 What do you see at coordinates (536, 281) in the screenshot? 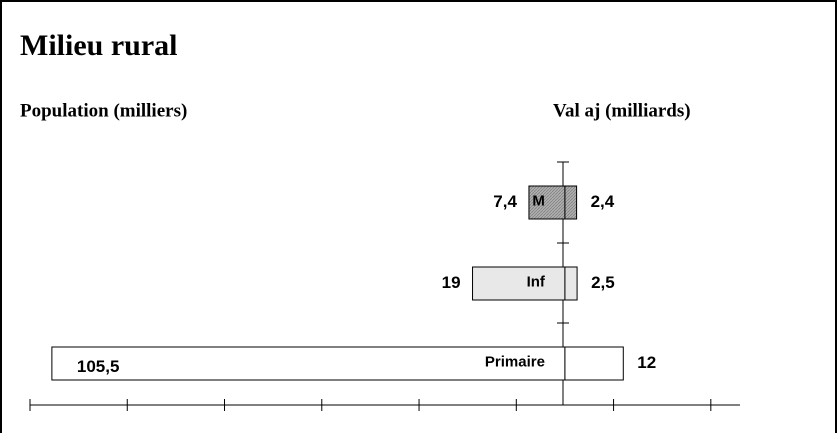
I see `category-label: Inf` at bounding box center [536, 281].